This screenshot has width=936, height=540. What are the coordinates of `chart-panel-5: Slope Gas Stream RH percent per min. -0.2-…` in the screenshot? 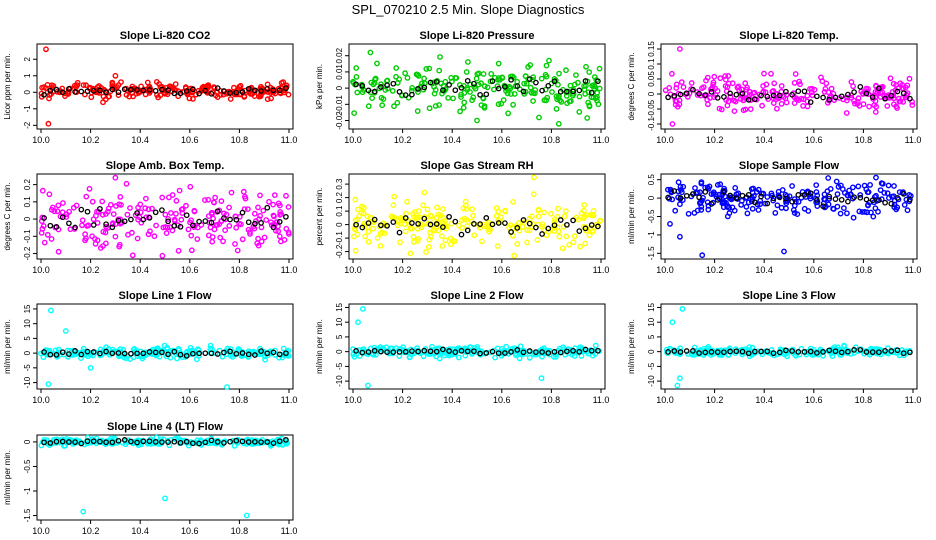 It's located at (462, 217).